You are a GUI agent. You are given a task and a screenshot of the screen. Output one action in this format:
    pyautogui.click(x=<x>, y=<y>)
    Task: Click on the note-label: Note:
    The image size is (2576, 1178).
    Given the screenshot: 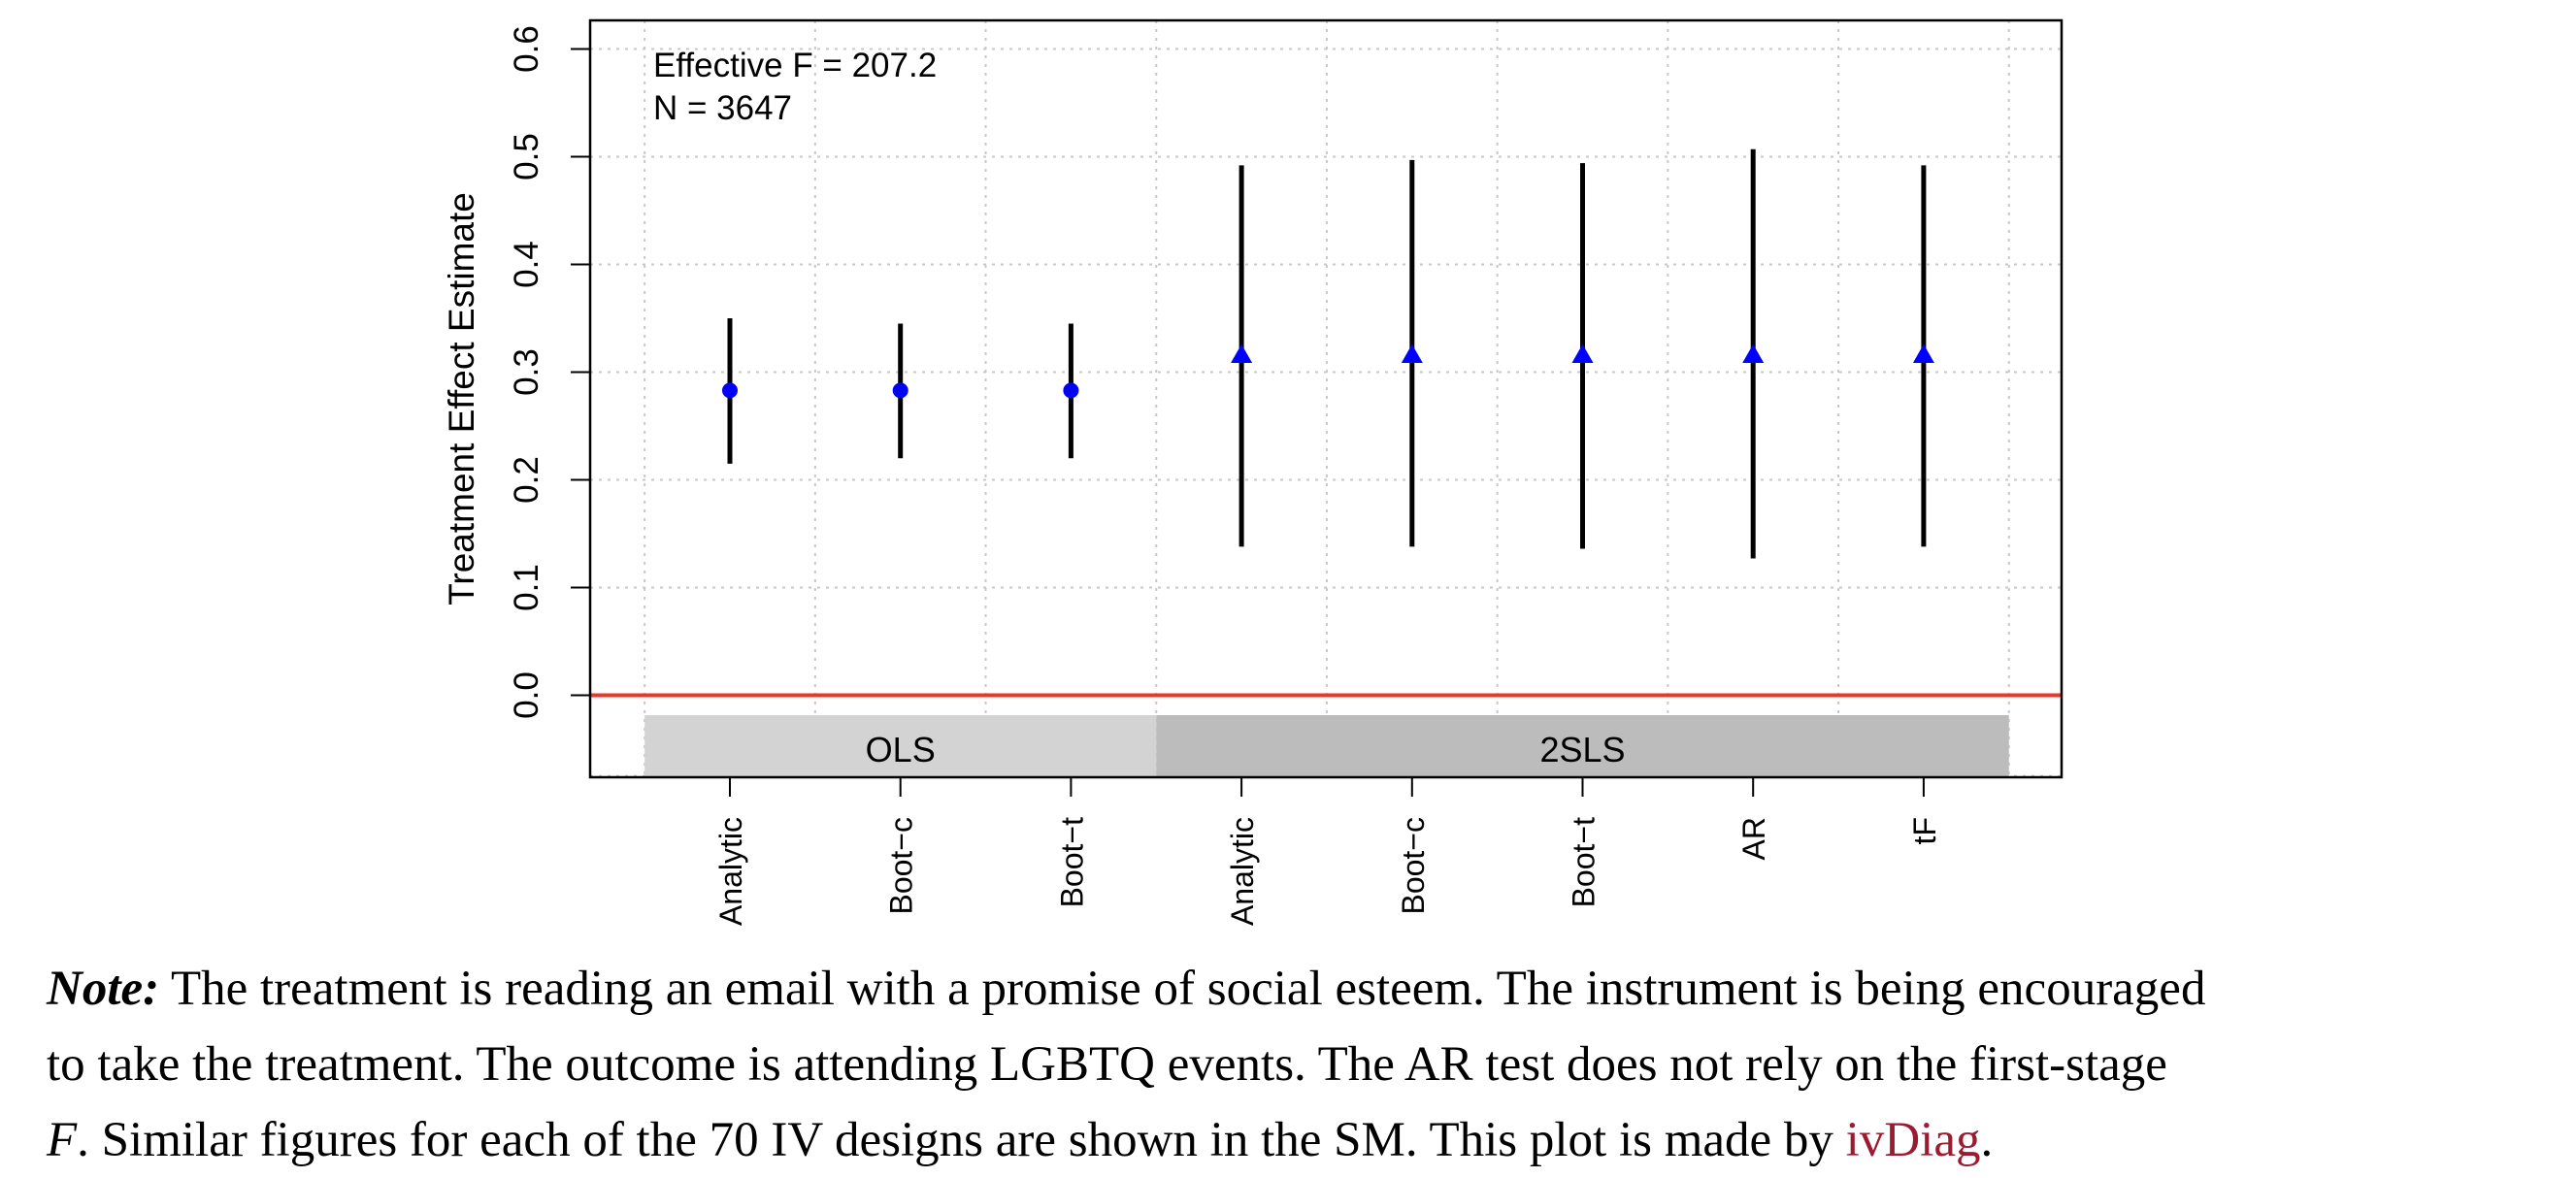 What is the action you would take?
    pyautogui.click(x=103, y=989)
    